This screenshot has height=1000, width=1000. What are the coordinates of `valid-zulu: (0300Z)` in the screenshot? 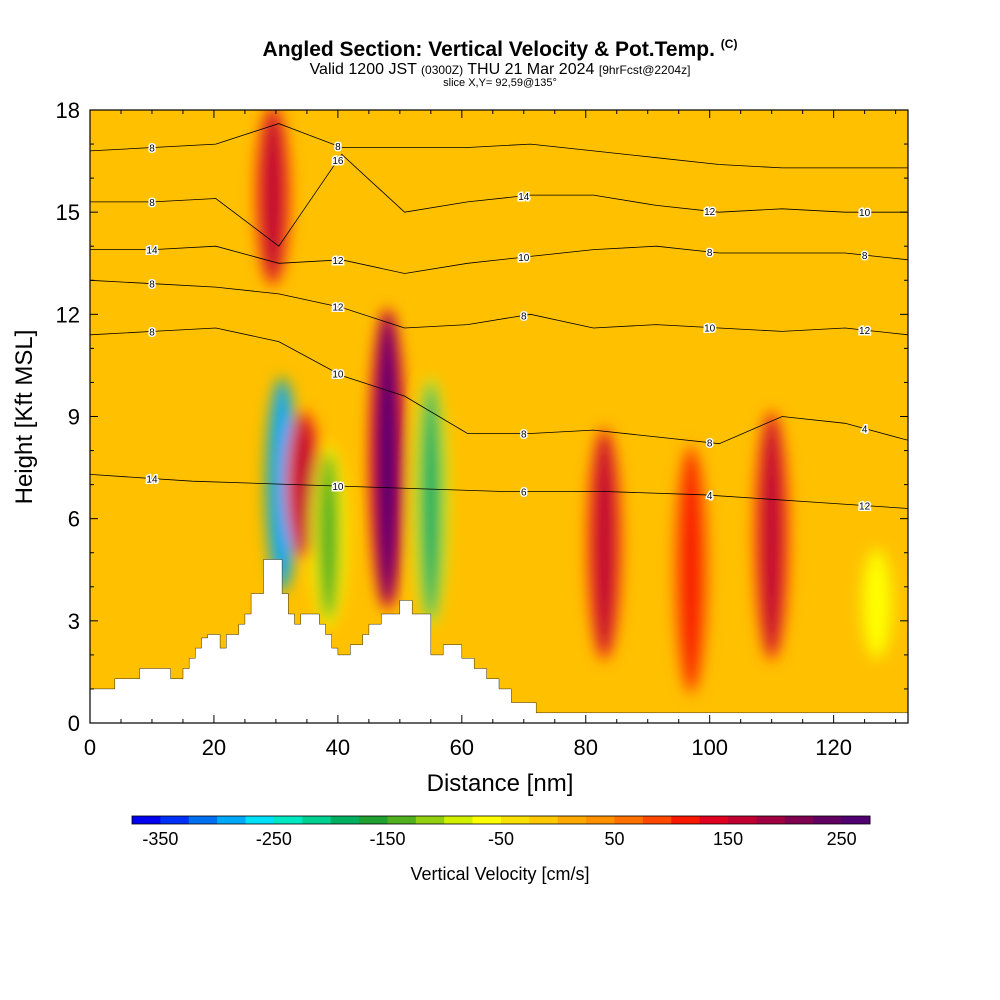 It's located at (442, 70).